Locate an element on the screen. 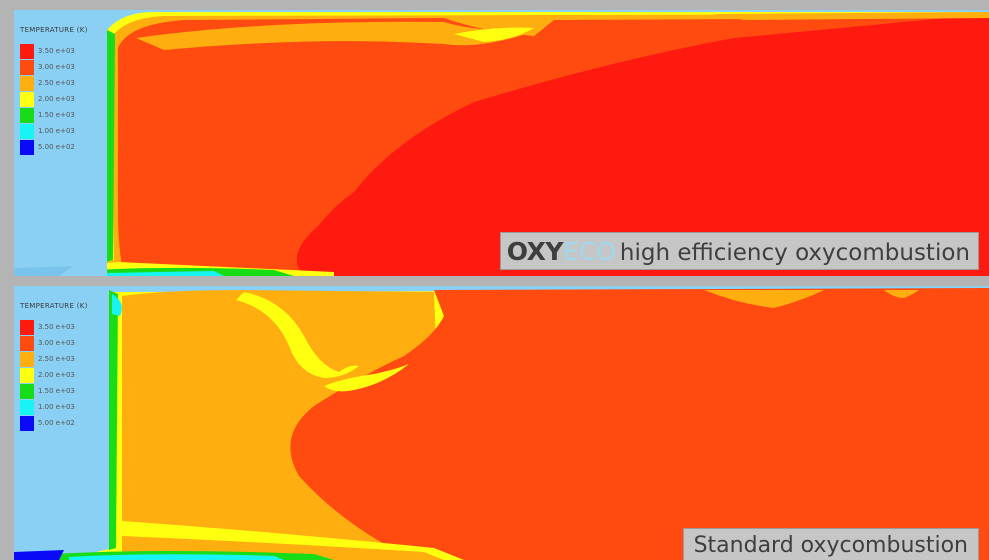 The image size is (989, 560). standard-caption: Standard oxycombustion is located at coordinates (830, 544).